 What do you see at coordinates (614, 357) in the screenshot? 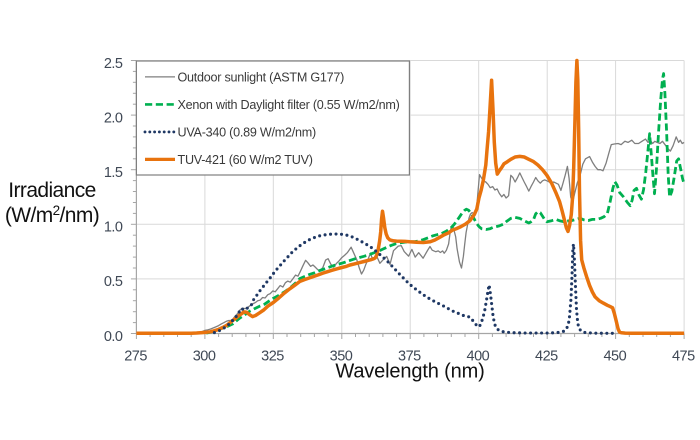
I see `svg-text: 450` at bounding box center [614, 357].